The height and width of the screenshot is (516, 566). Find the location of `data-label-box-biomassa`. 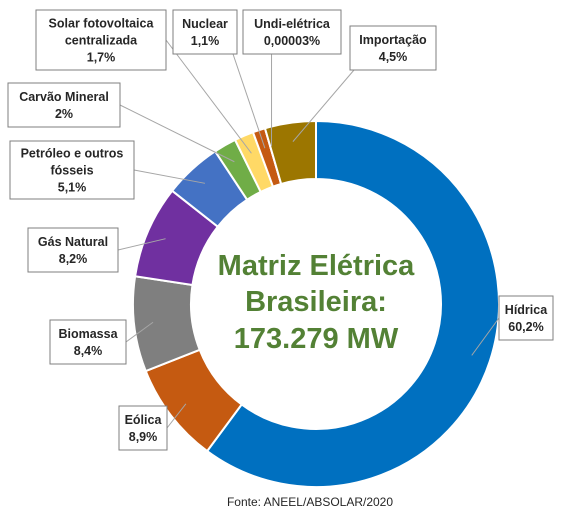

data-label-box-biomassa is located at coordinates (88, 342).